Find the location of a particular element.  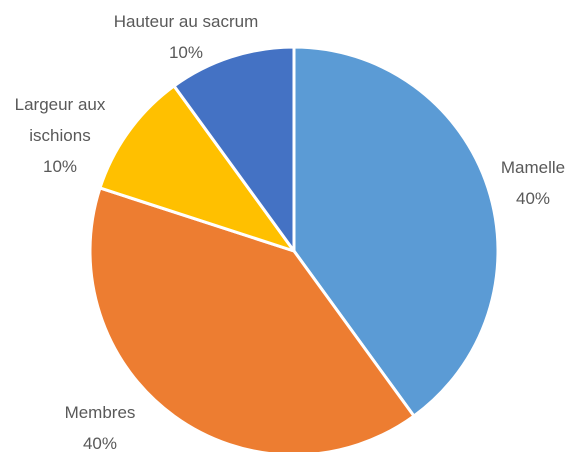

category-label: Largeur aux ischions is located at coordinates (60, 120).